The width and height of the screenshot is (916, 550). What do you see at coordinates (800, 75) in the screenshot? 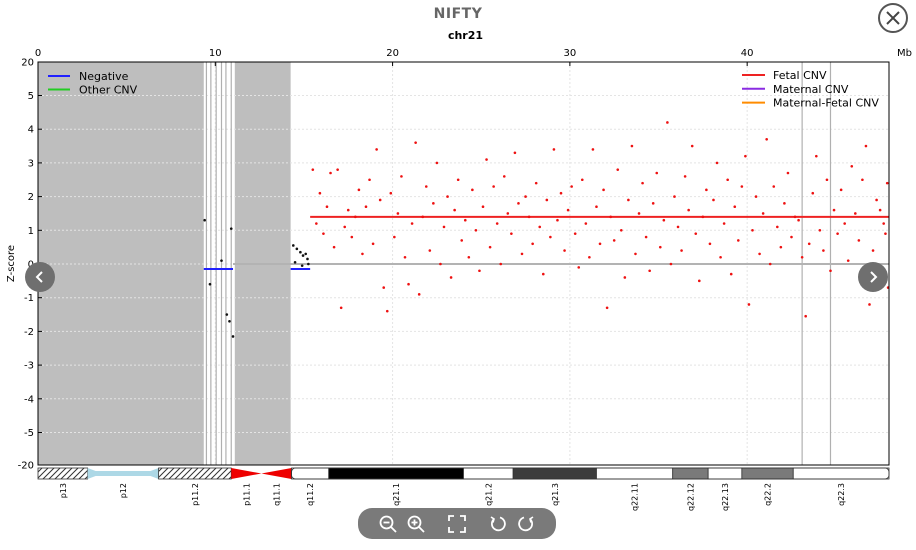
I see `legend-label: Fetal CNV` at bounding box center [800, 75].